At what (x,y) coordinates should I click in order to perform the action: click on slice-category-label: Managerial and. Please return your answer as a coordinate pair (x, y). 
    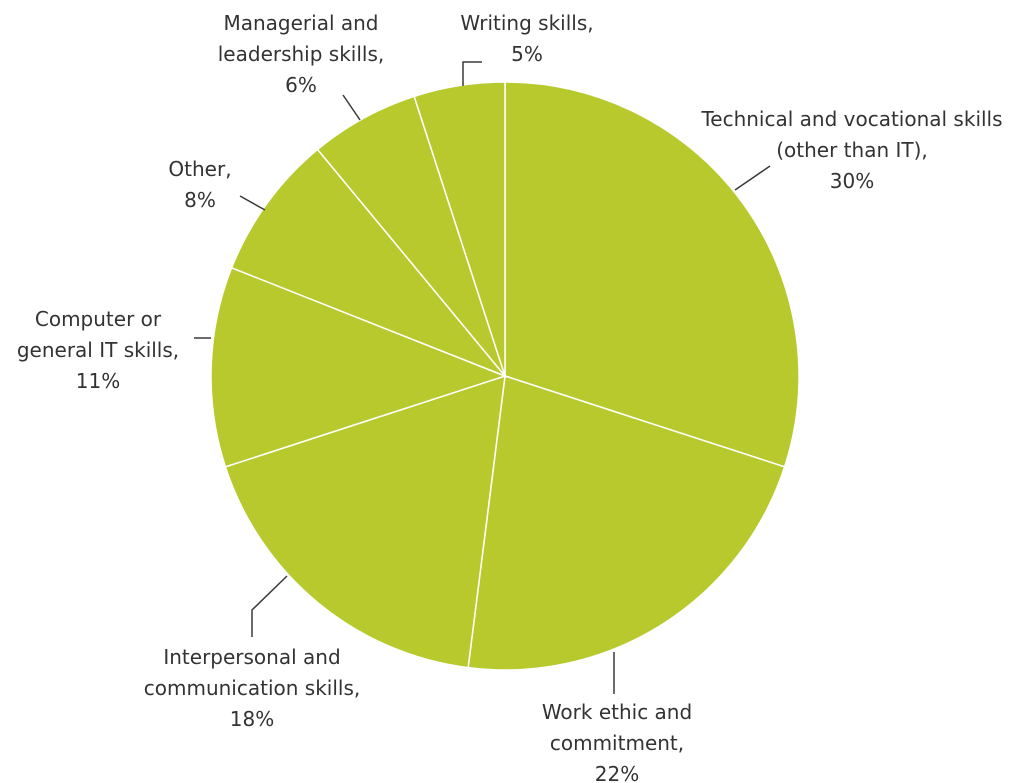
    Looking at the image, I should click on (300, 23).